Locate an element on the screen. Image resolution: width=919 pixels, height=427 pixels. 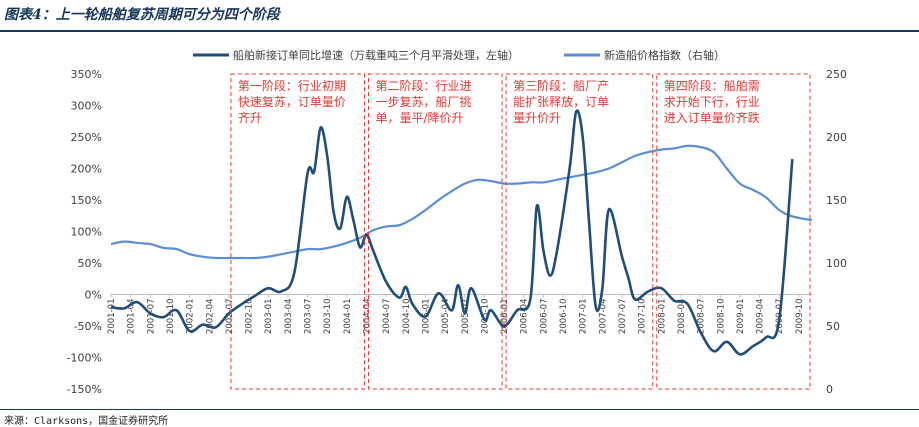
x-tick-label: 2007-07 is located at coordinates (623, 317).